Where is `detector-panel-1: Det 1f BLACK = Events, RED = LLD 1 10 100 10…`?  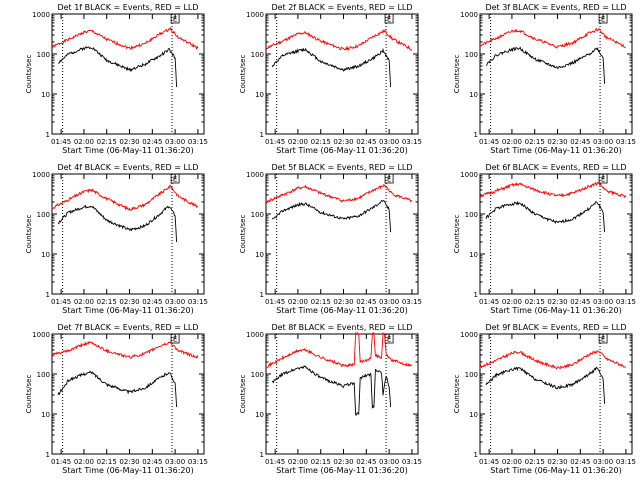 detector-panel-1: Det 1f BLACK = Events, RED = LLD 1 10 100 10… is located at coordinates (116, 79).